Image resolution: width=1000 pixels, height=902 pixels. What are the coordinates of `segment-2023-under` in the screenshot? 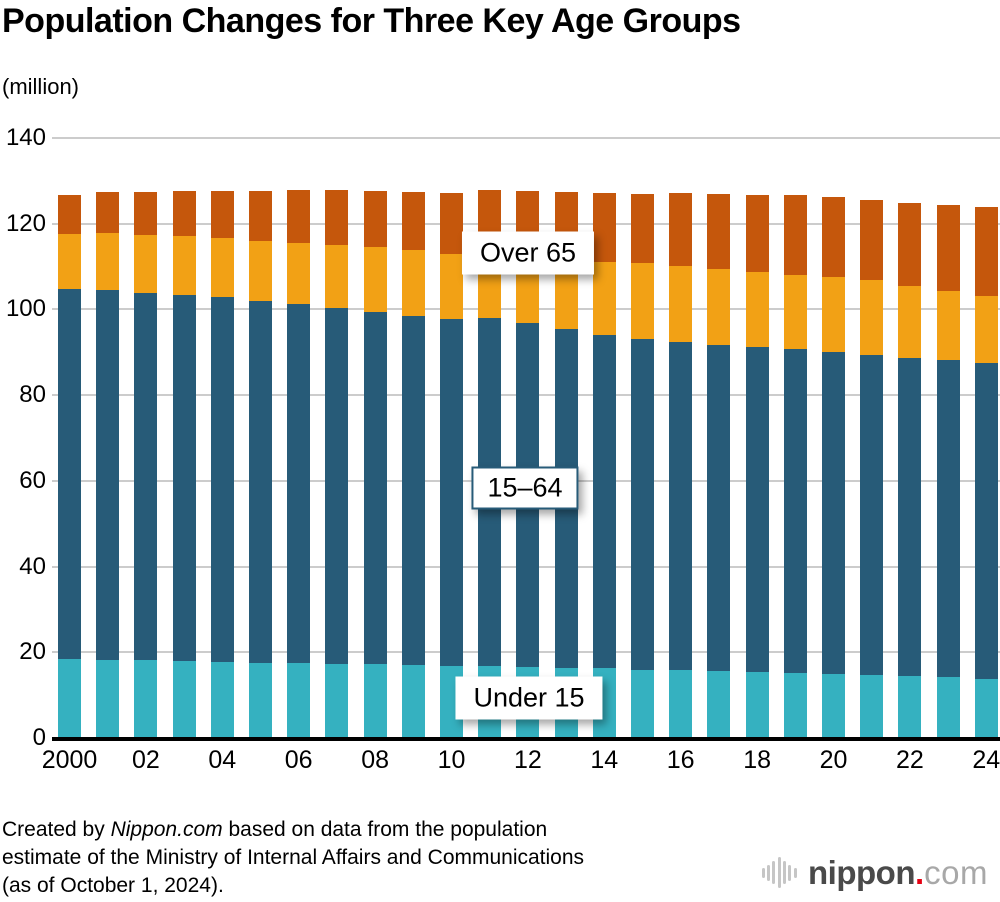 It's located at (948, 707).